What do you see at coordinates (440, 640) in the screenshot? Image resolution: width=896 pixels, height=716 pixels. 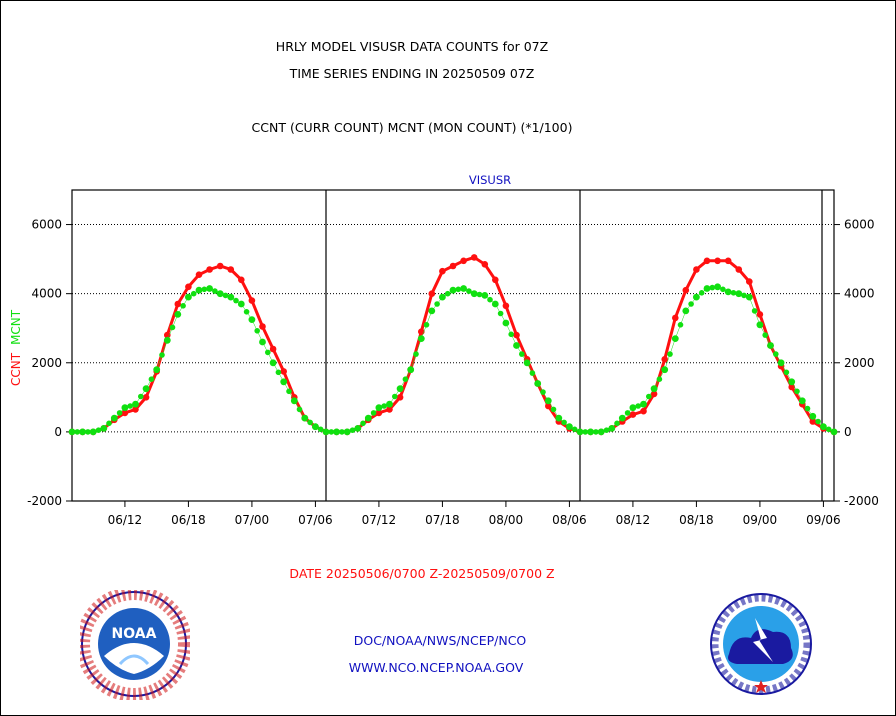 I see `org-path-label: DOC/NOAA/NWS/NCEP/NCO` at bounding box center [440, 640].